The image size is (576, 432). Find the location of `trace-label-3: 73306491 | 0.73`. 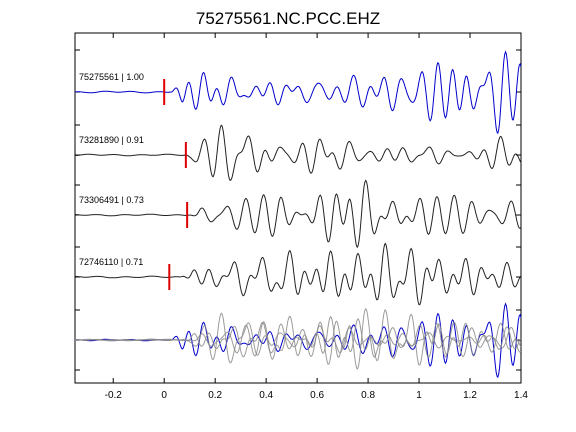

trace-label-3: 73306491 | 0.73 is located at coordinates (111, 200).